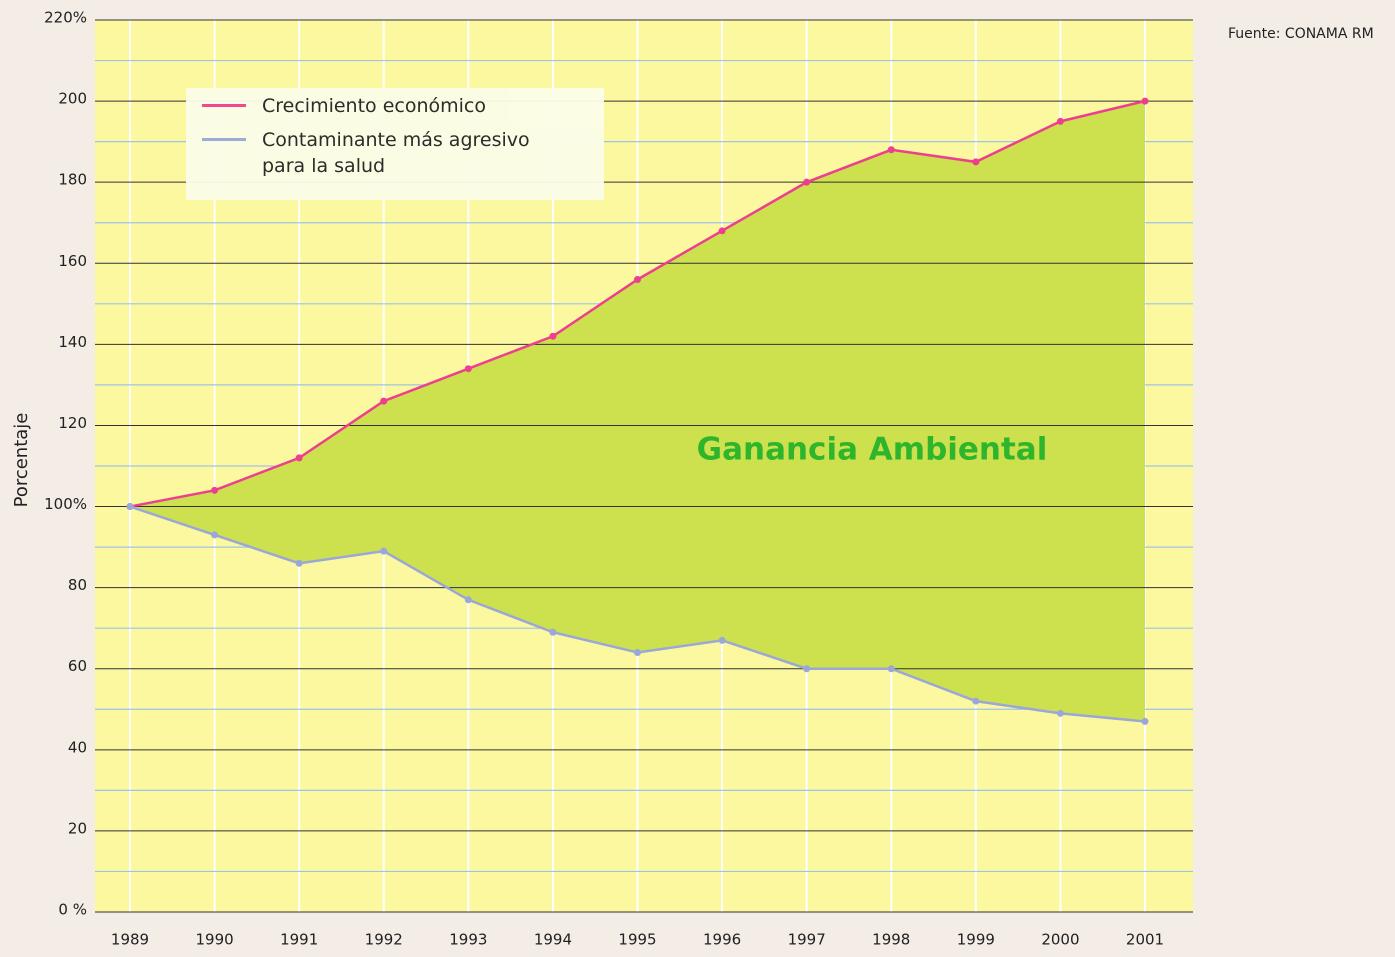 The image size is (1395, 957). I want to click on x-tick-label: 1991, so click(299, 940).